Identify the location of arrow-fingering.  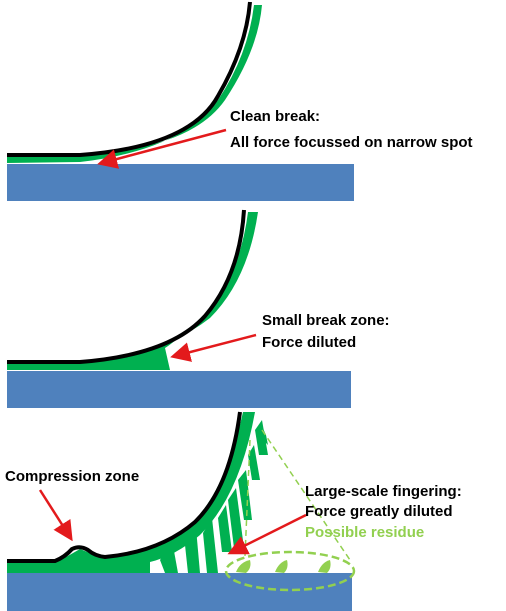
(267, 534).